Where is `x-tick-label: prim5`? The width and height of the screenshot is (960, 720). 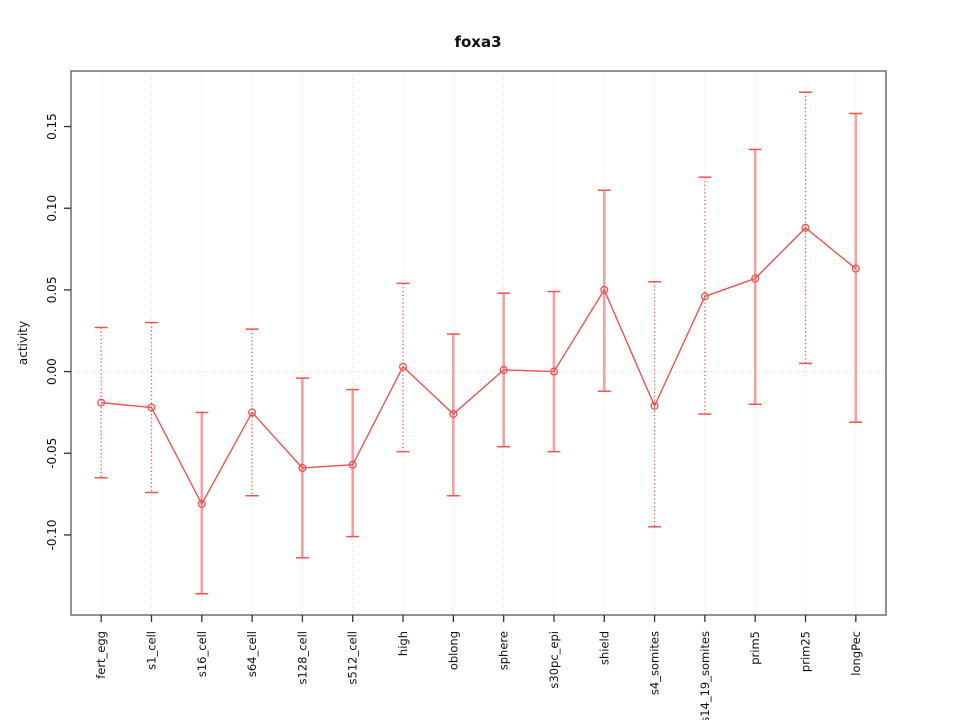 x-tick-label: prim5 is located at coordinates (755, 648).